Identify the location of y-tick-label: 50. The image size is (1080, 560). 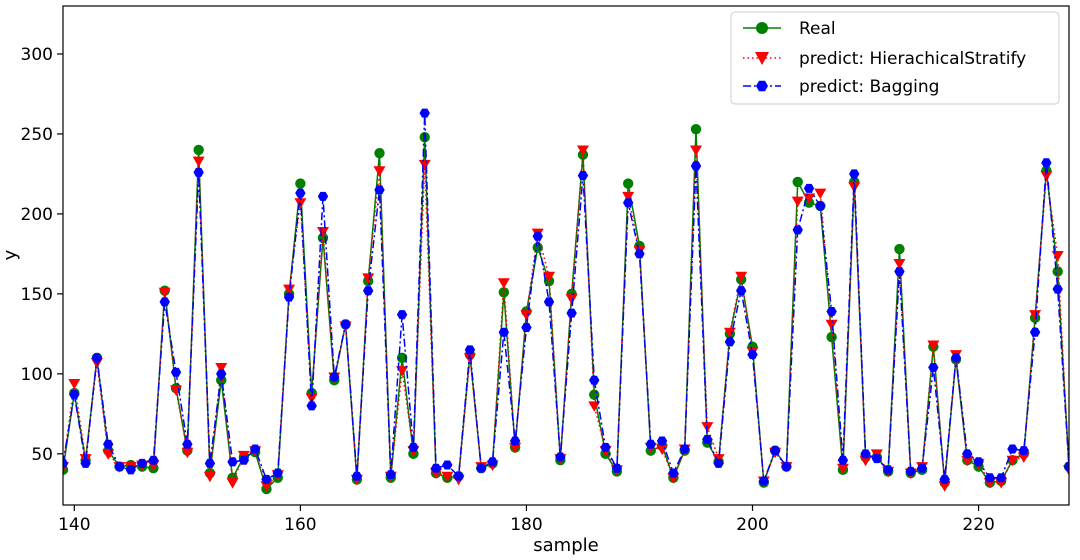
(42, 455).